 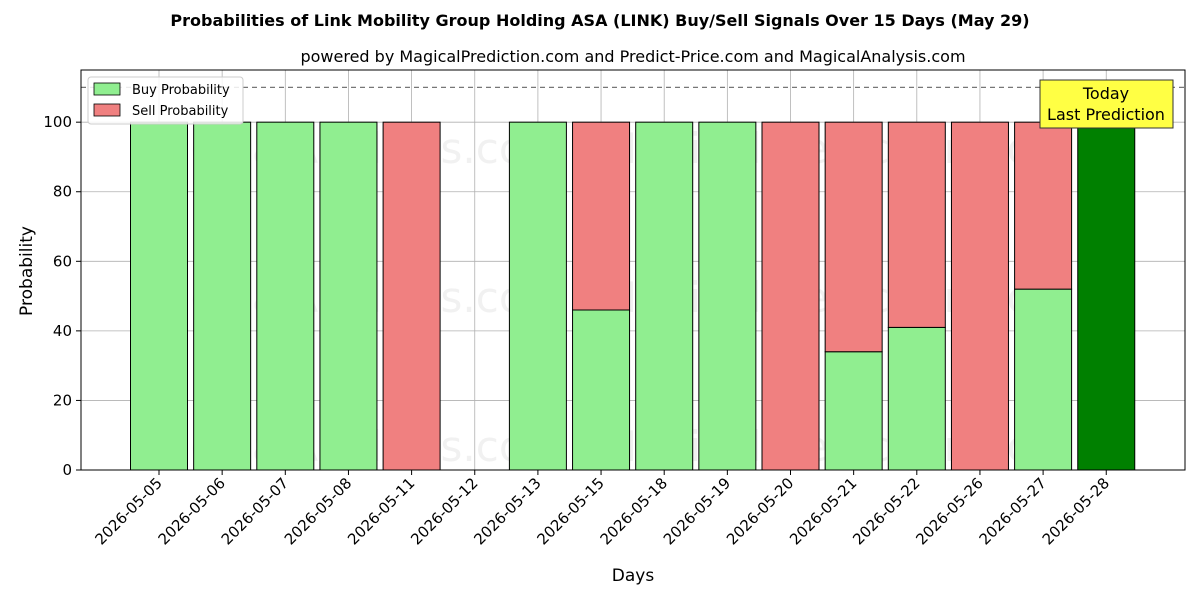 I want to click on x-tick-label: 2026-05-18, so click(x=634, y=511).